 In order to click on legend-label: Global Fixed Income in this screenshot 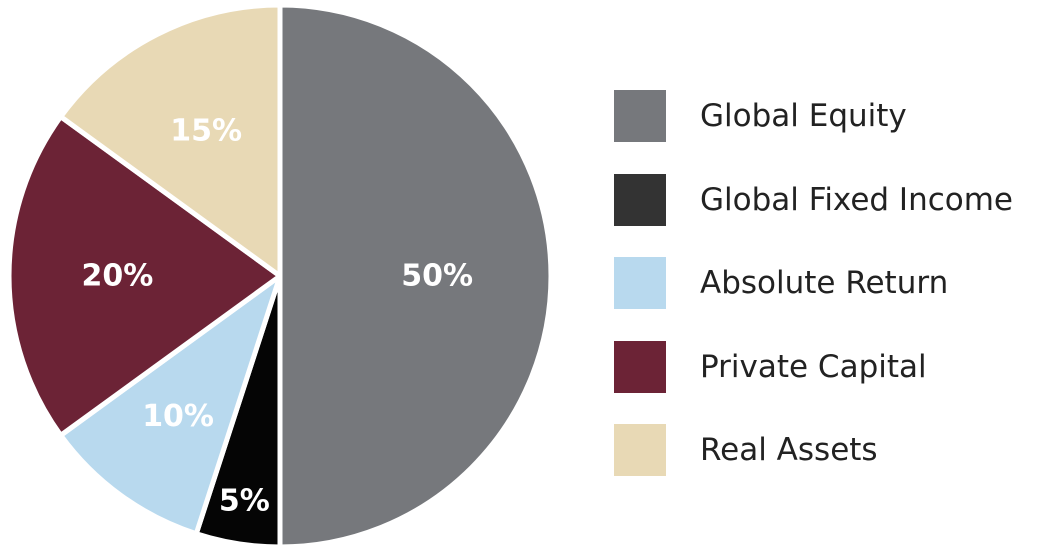, I will do `click(856, 200)`.